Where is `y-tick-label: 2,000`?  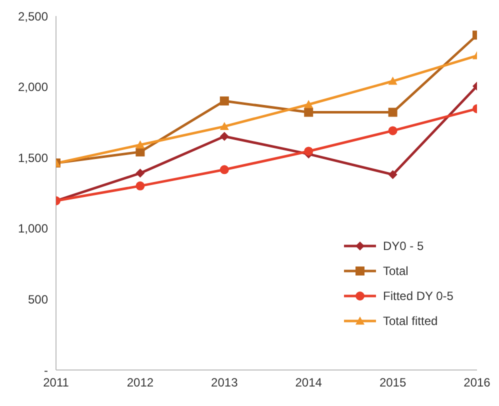 y-tick-label: 2,000 is located at coordinates (33, 87).